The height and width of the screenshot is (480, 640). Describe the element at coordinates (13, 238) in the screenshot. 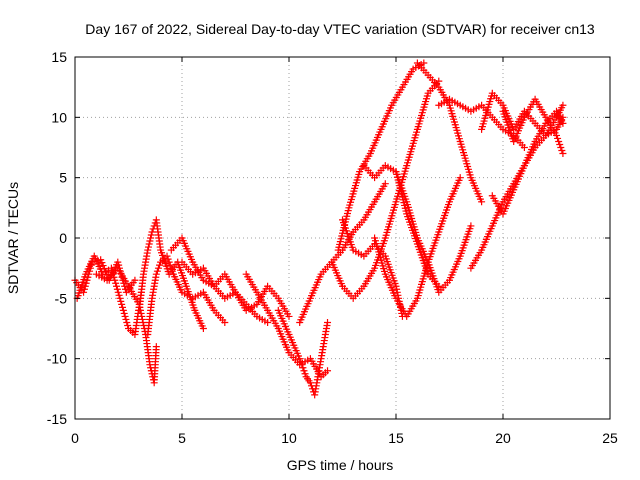

I see `y-axis-label: SDTVAR / TECUs` at that location.